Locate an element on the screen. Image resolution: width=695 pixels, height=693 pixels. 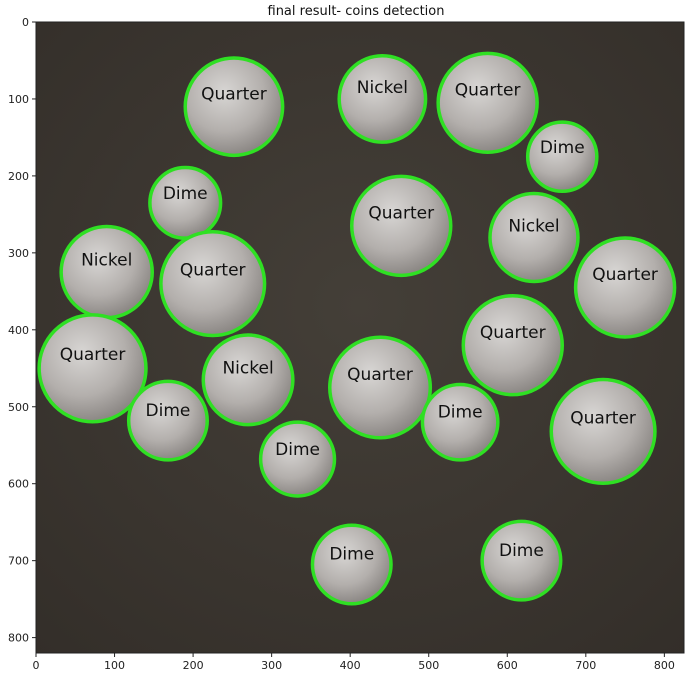
x-axis: 0 100 200 300 400 500 600 700 800 is located at coordinates (354, 662).